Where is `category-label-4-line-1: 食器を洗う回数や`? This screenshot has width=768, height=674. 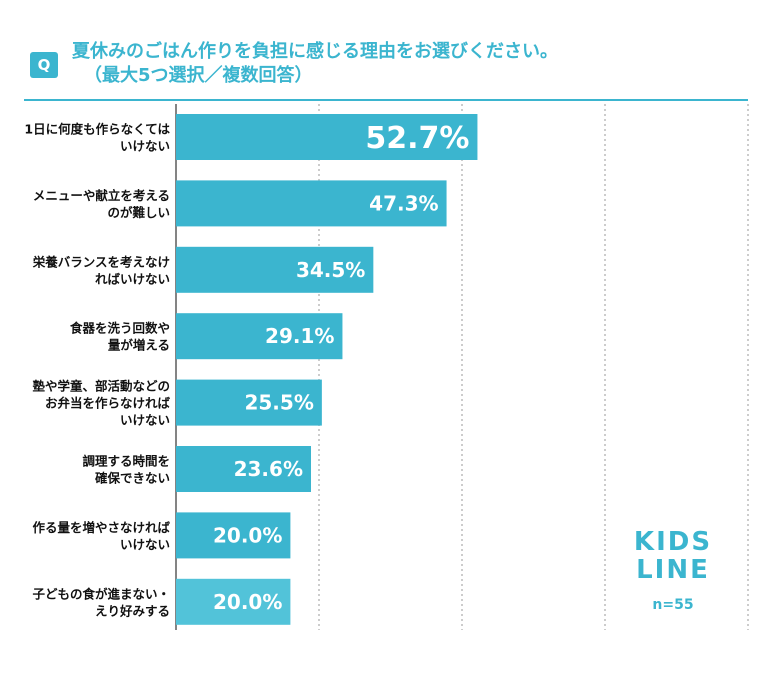
category-label-4-line-1: 食器を洗う回数や is located at coordinates (119, 328).